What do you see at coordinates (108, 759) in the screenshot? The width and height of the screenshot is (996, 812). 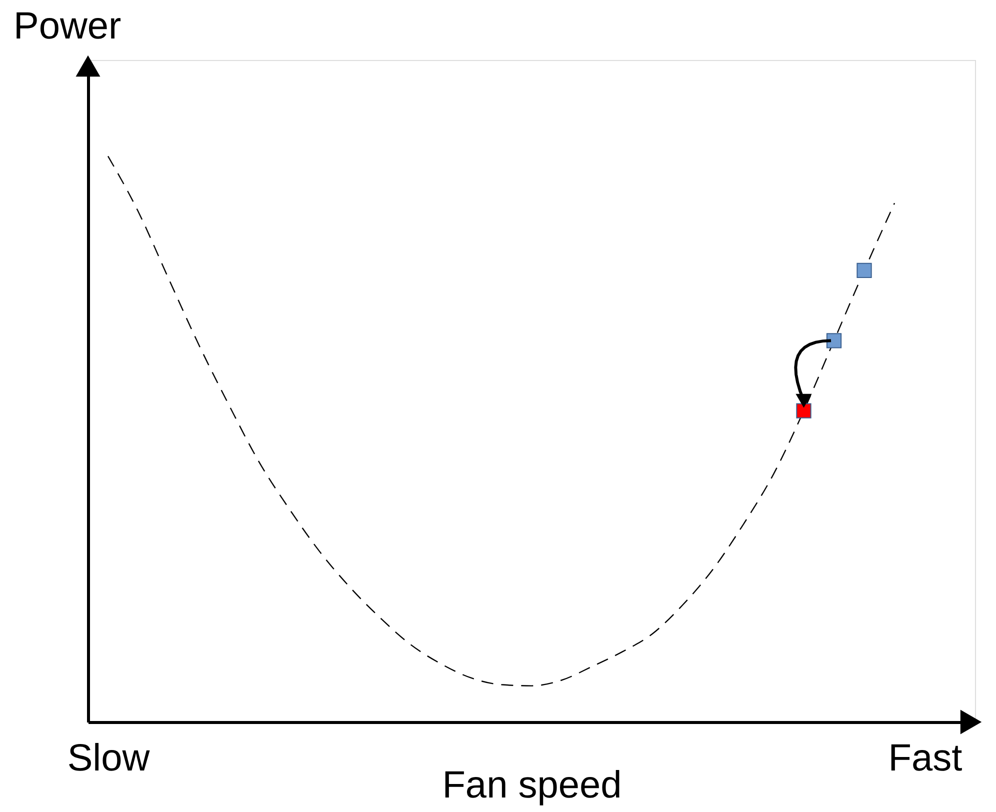 I see `x-tick-label: Slow` at bounding box center [108, 759].